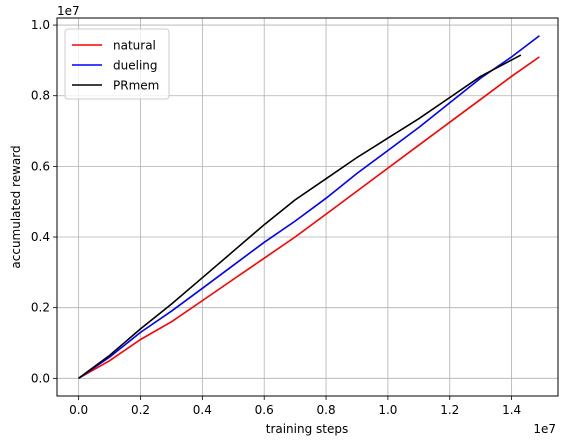 The height and width of the screenshot is (448, 570). I want to click on legend-box, so click(117, 64).